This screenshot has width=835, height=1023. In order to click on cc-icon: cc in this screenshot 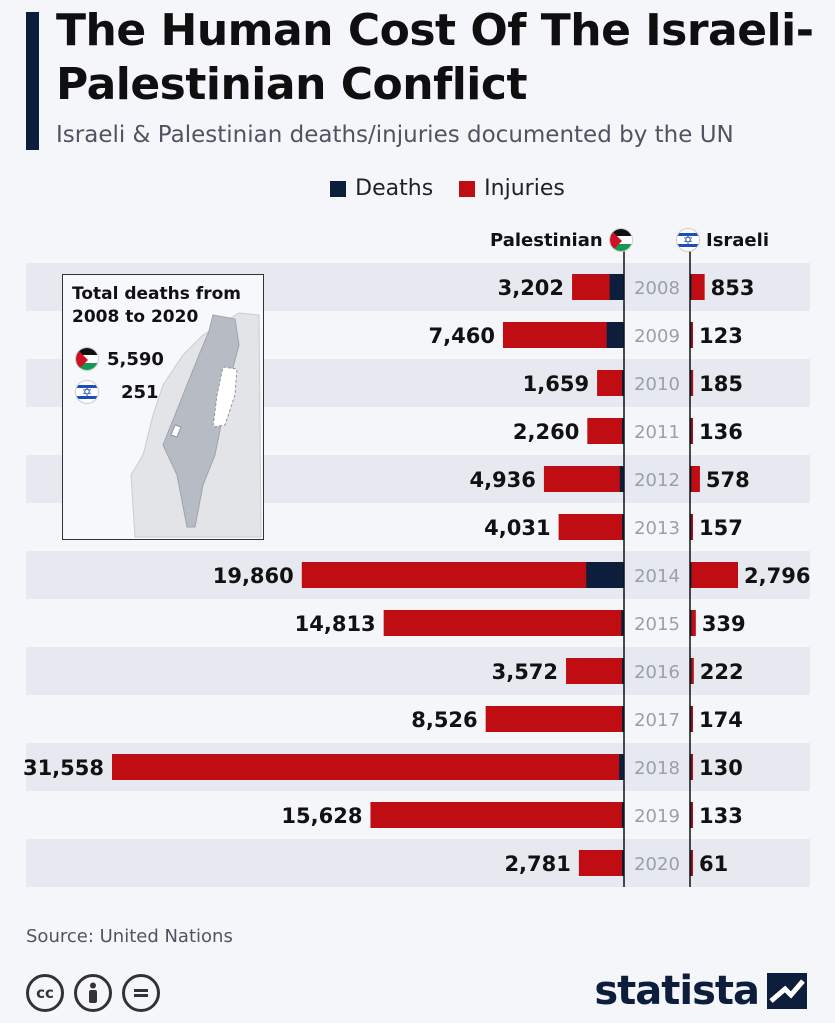, I will do `click(45, 993)`.